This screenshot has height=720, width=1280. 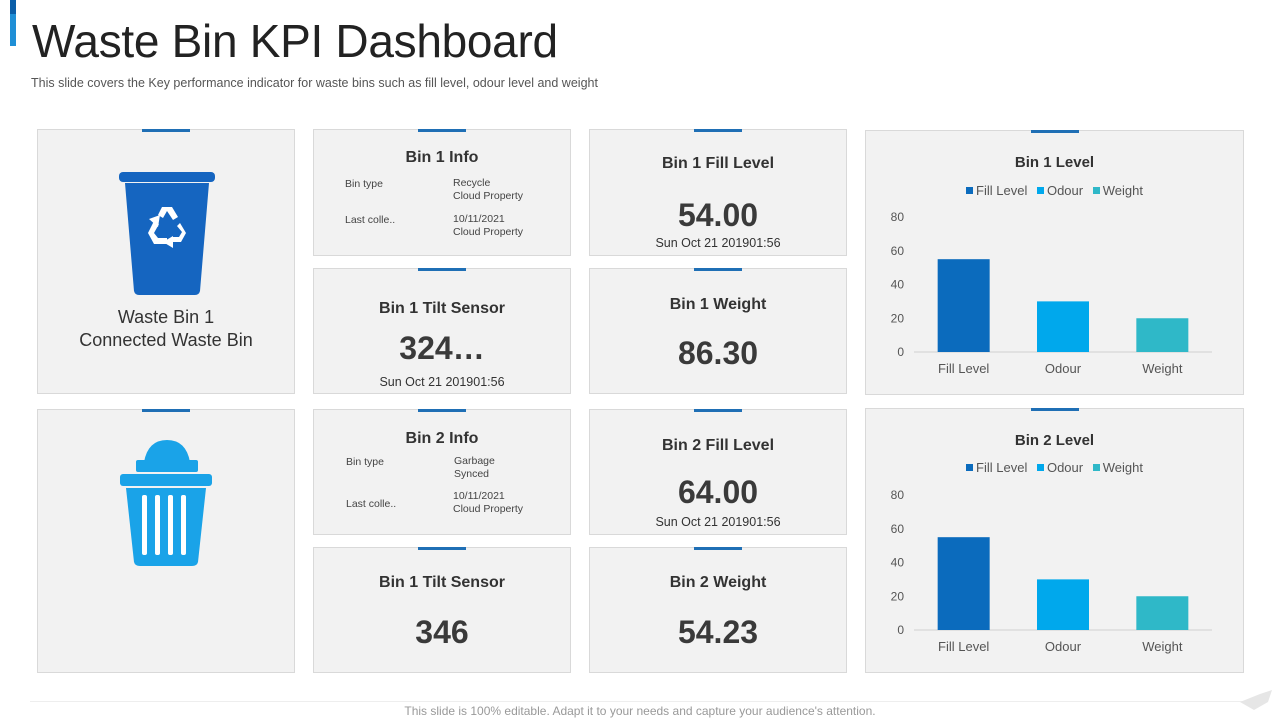 What do you see at coordinates (718, 215) in the screenshot?
I see `bin-1-fill-value: 54.00` at bounding box center [718, 215].